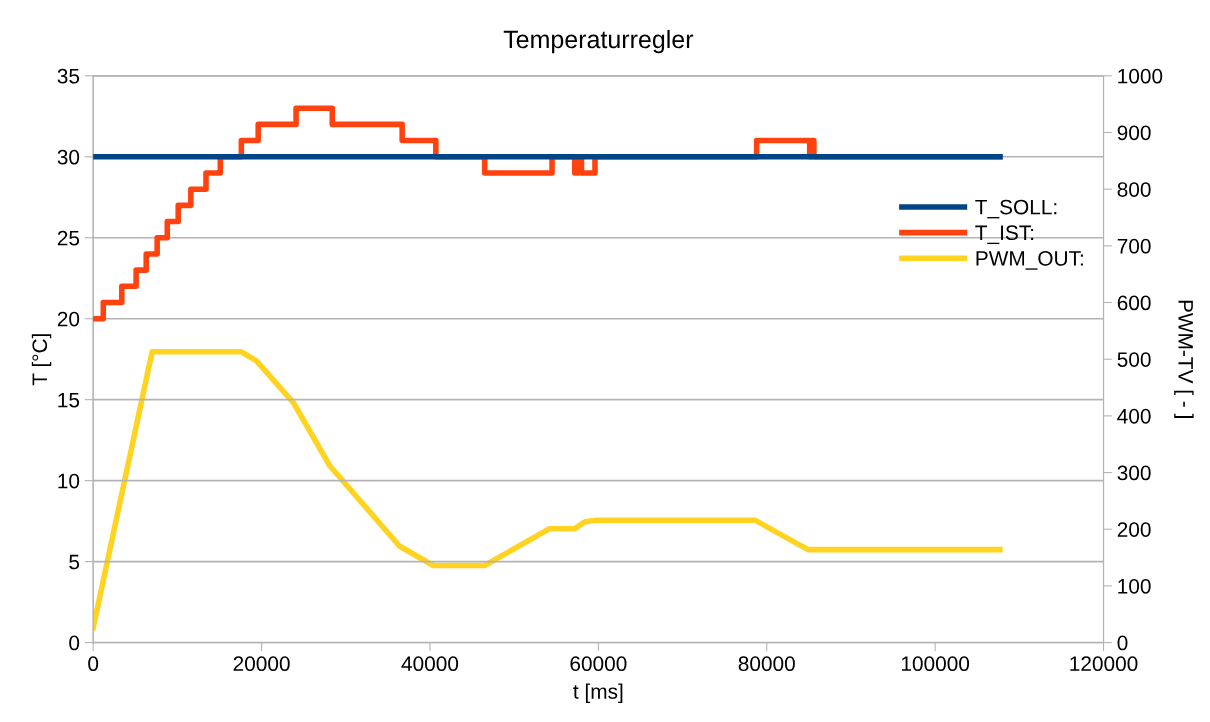  Describe the element at coordinates (598, 41) in the screenshot. I see `chart-title: Temperaturregler` at that location.